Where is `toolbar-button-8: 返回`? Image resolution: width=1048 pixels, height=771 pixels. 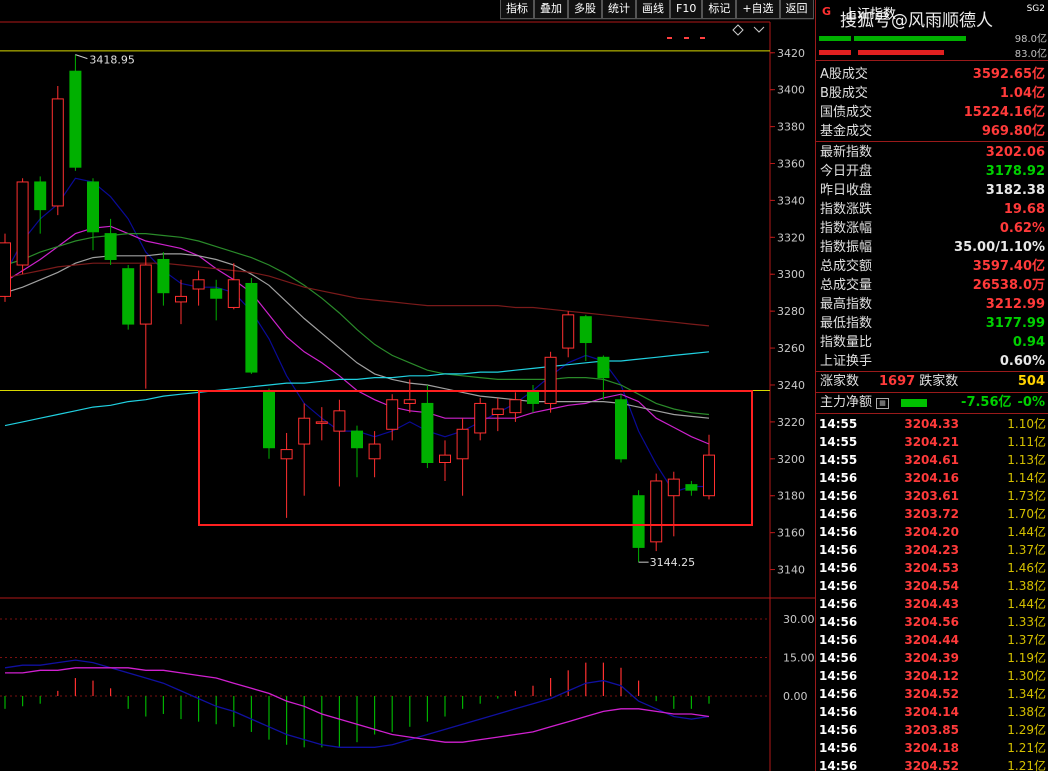 toolbar-button-8: 返回 is located at coordinates (796, 9).